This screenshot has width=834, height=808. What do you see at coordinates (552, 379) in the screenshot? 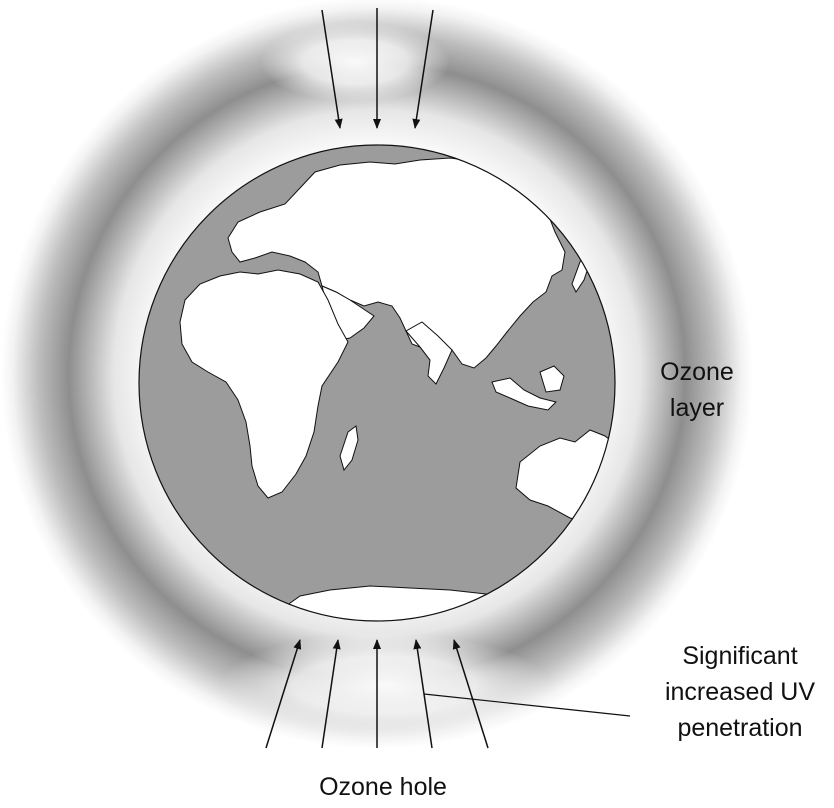
I see `borneo-island` at bounding box center [552, 379].